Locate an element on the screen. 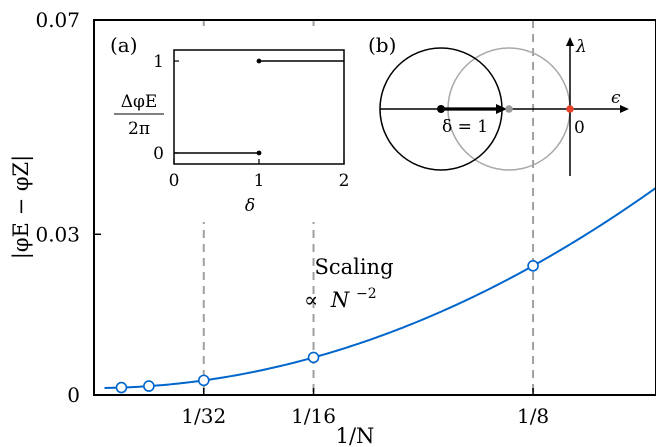 Image resolution: width=656 pixels, height=447 pixels. inset-b: (b) ϵ λ δ = 1 0 is located at coordinates (498, 104).